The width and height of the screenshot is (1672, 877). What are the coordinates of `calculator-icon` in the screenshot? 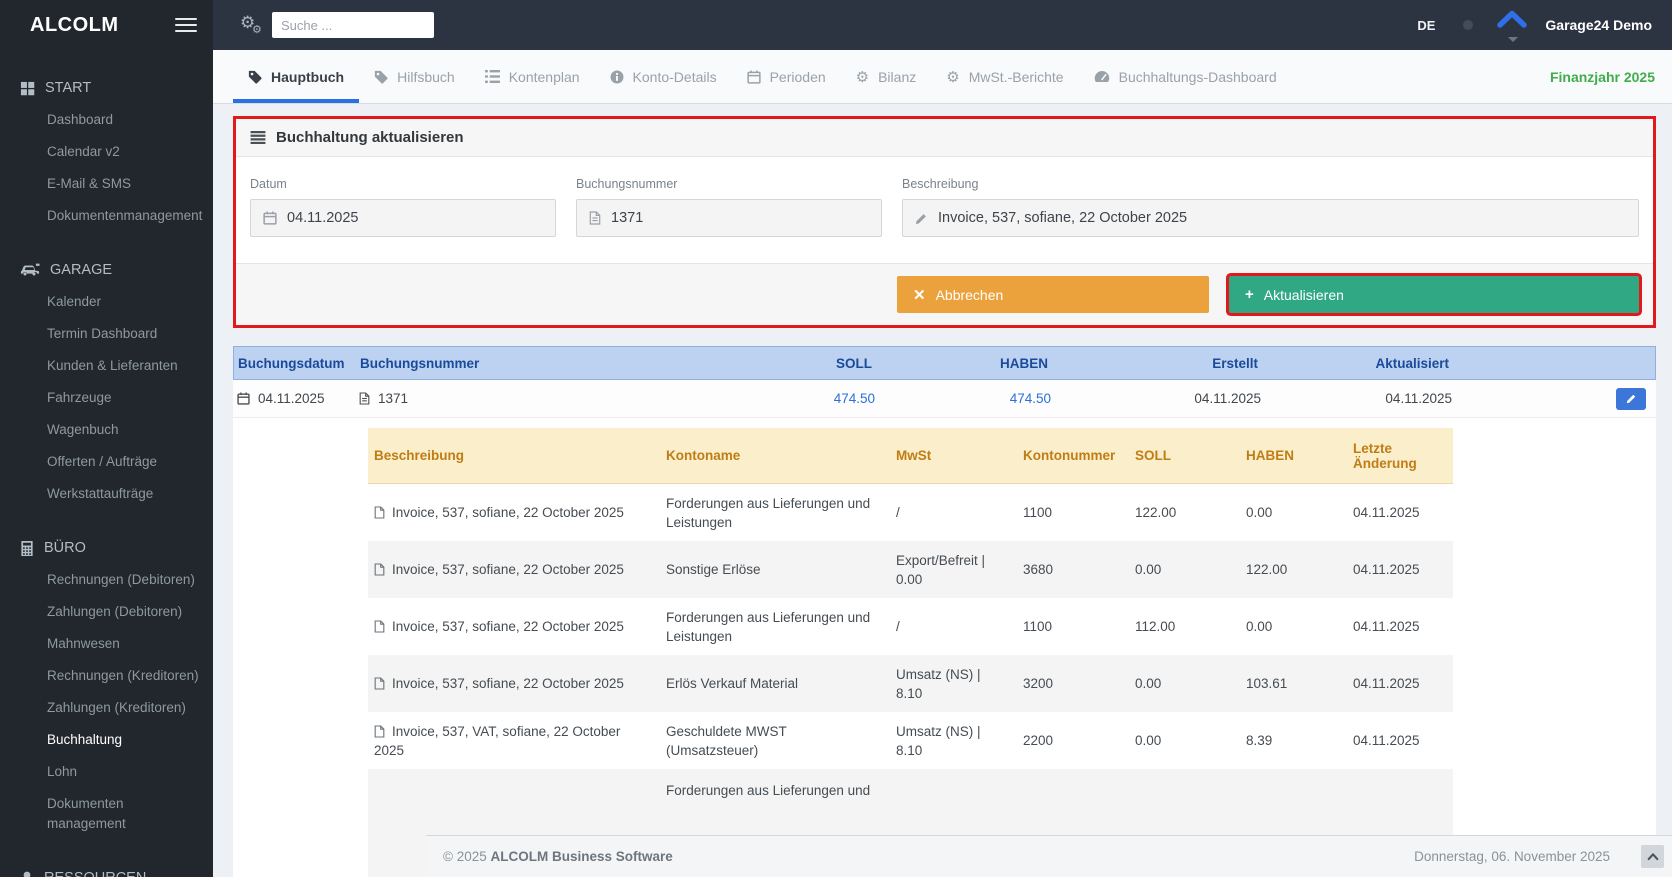 It's located at (27, 548).